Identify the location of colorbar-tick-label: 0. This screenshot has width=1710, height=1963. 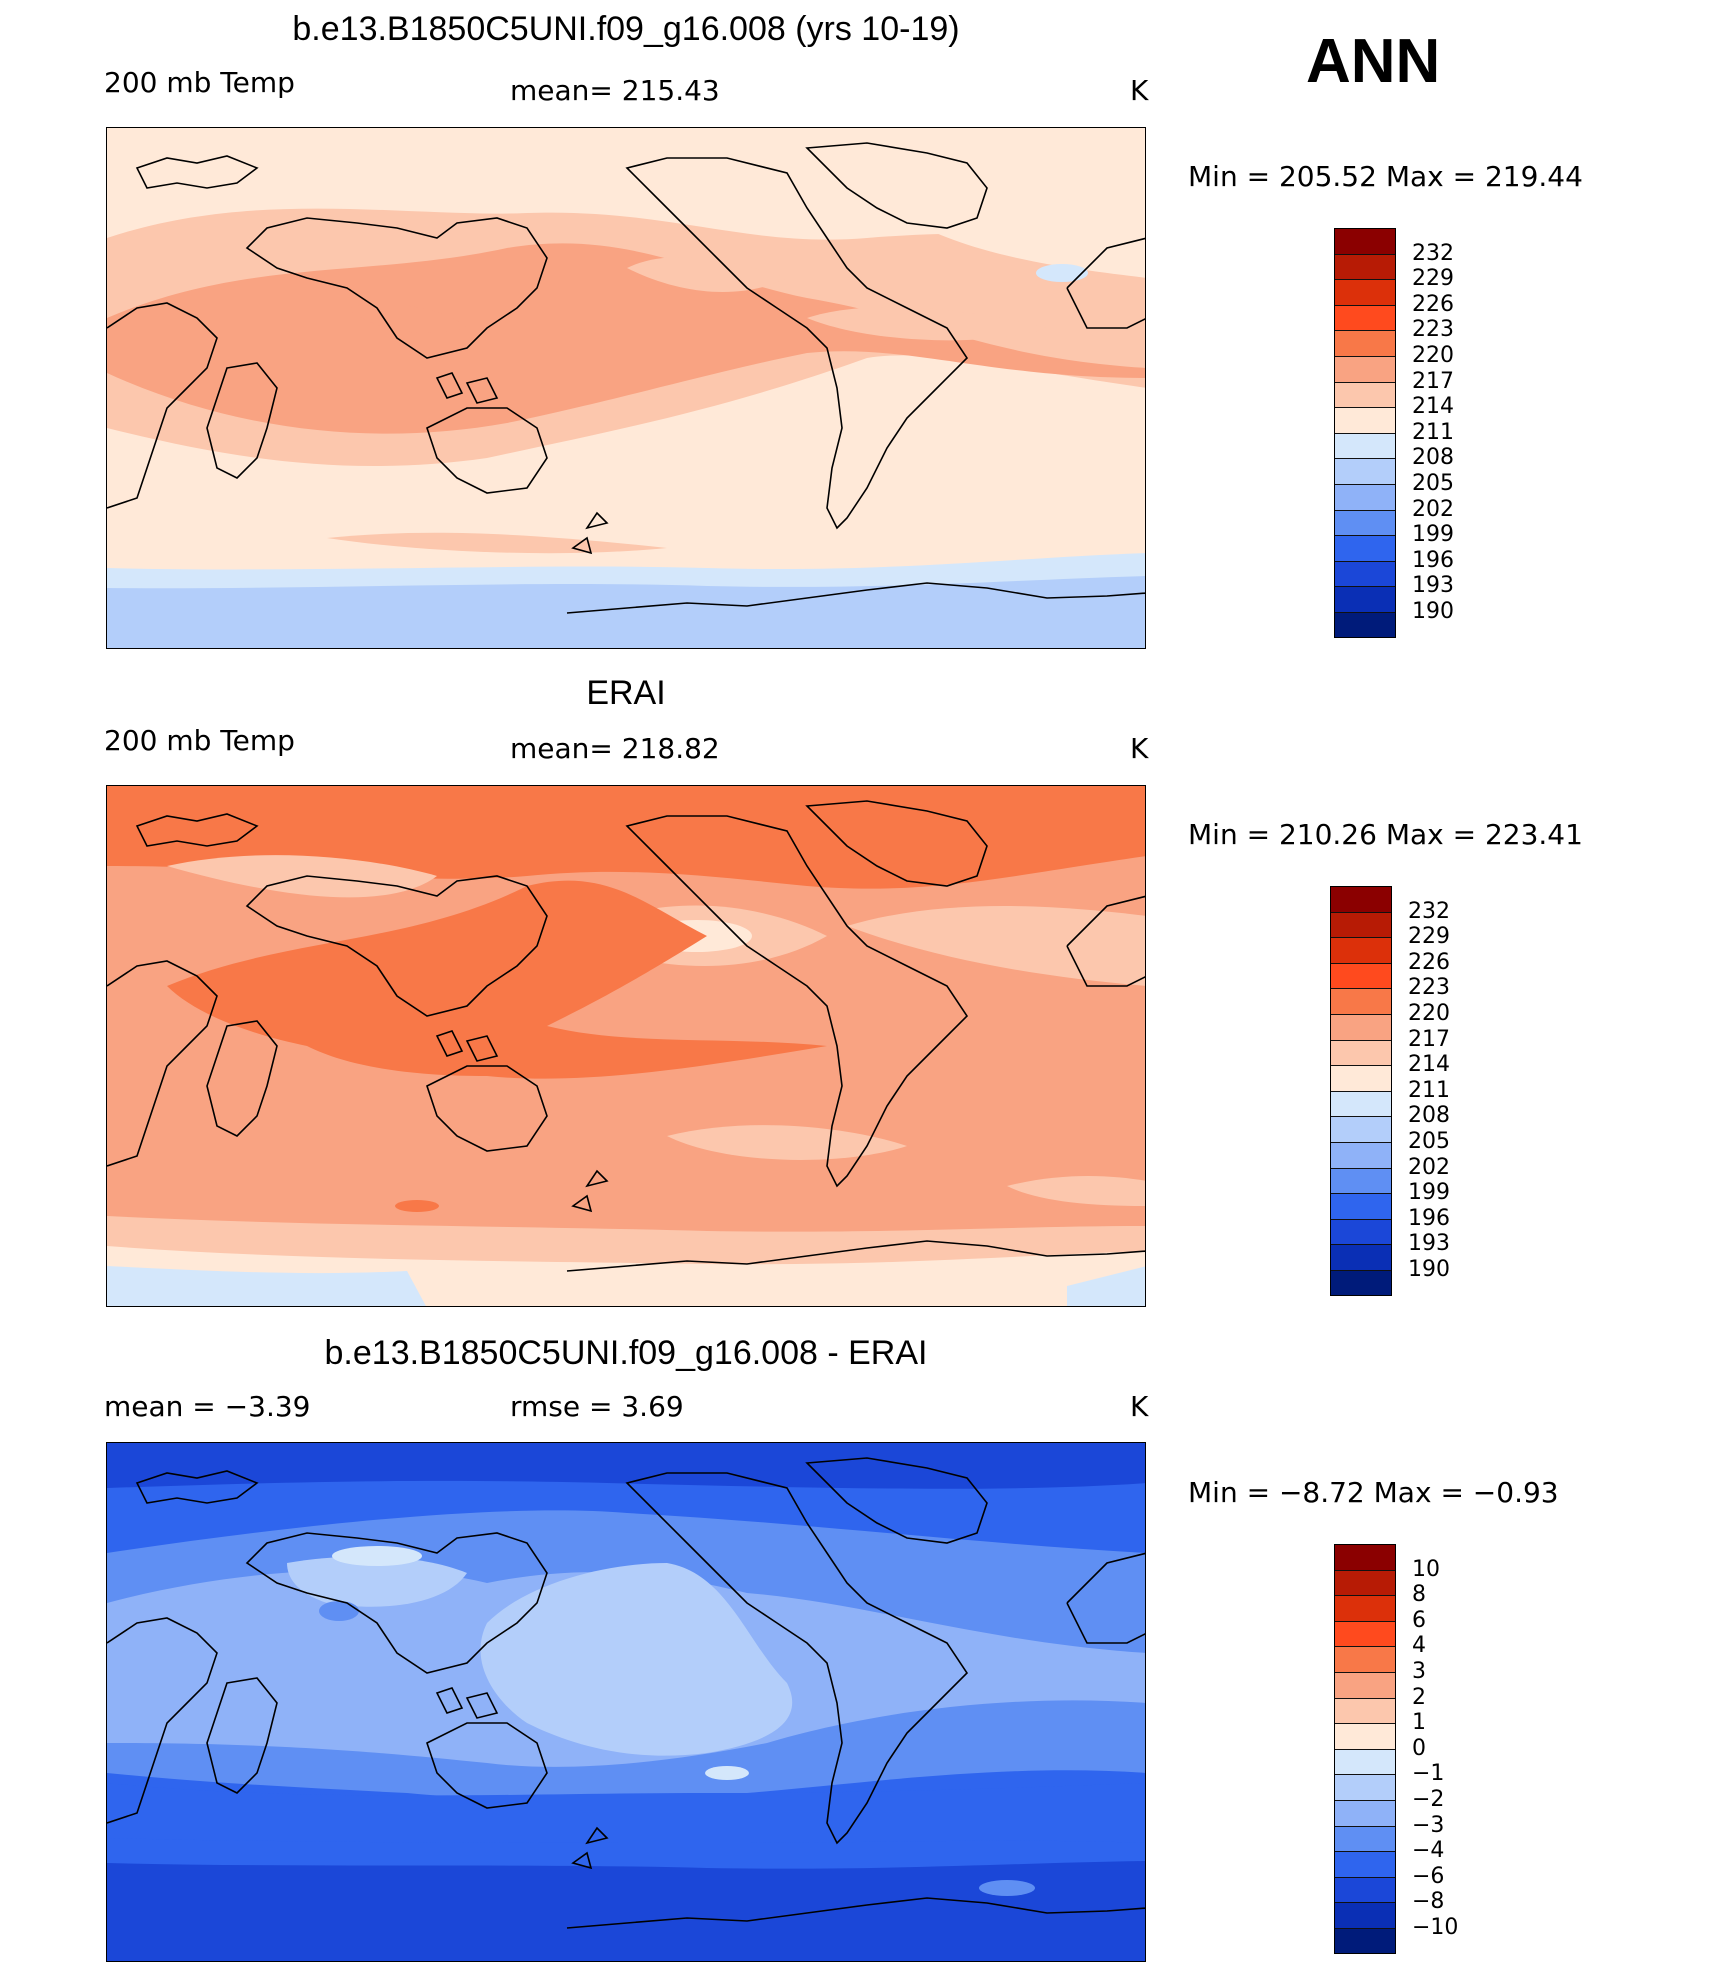
(1419, 1748).